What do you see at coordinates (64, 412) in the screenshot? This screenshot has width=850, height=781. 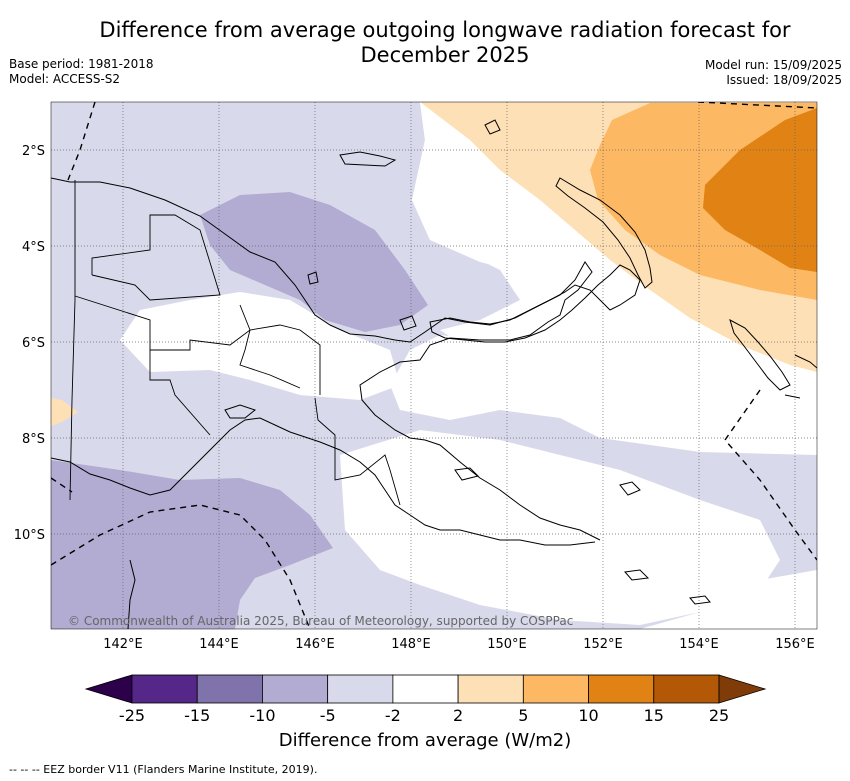 I see `anomaly-region-light-orange-west` at bounding box center [64, 412].